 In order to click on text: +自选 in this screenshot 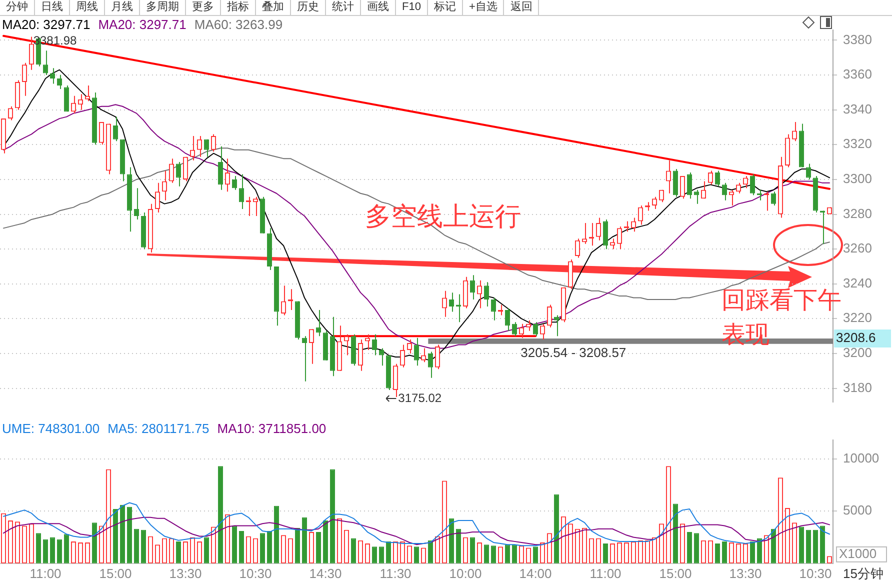, I will do `click(483, 7)`.